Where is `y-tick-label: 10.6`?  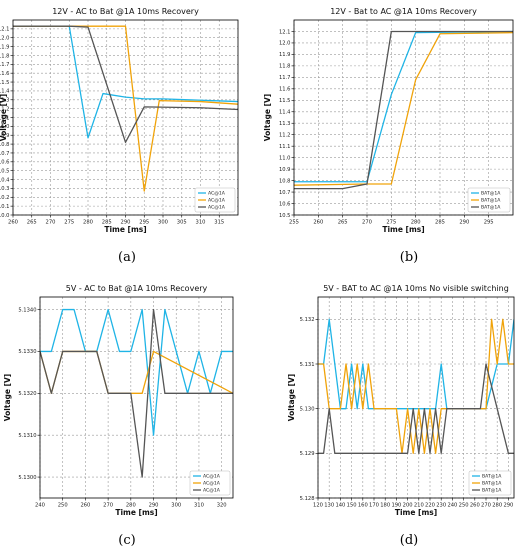 y-tick-label: 10.6 is located at coordinates (285, 204).